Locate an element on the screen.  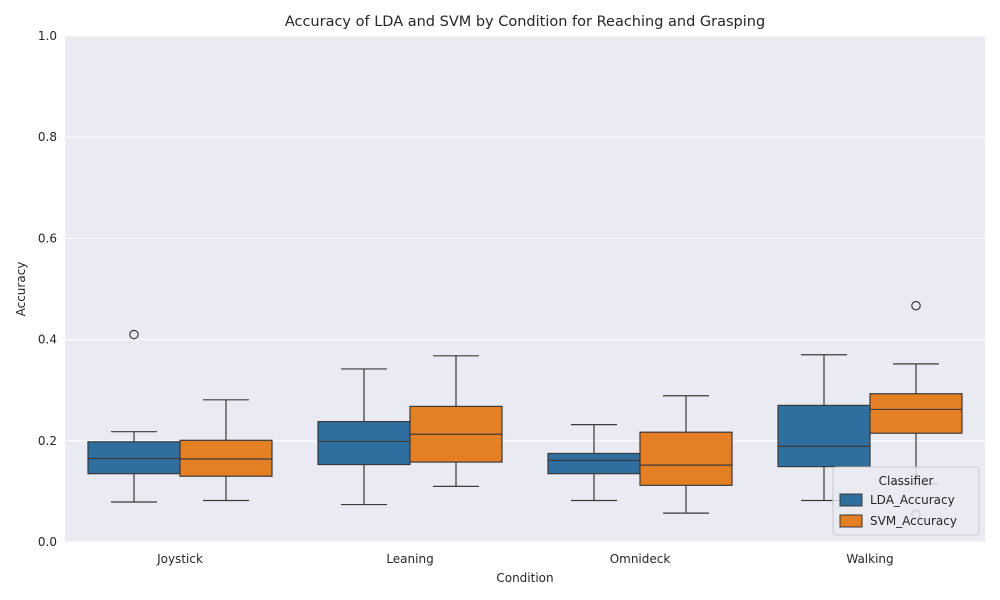
legend-label-lda: LDA_Accuracy is located at coordinates (912, 500).